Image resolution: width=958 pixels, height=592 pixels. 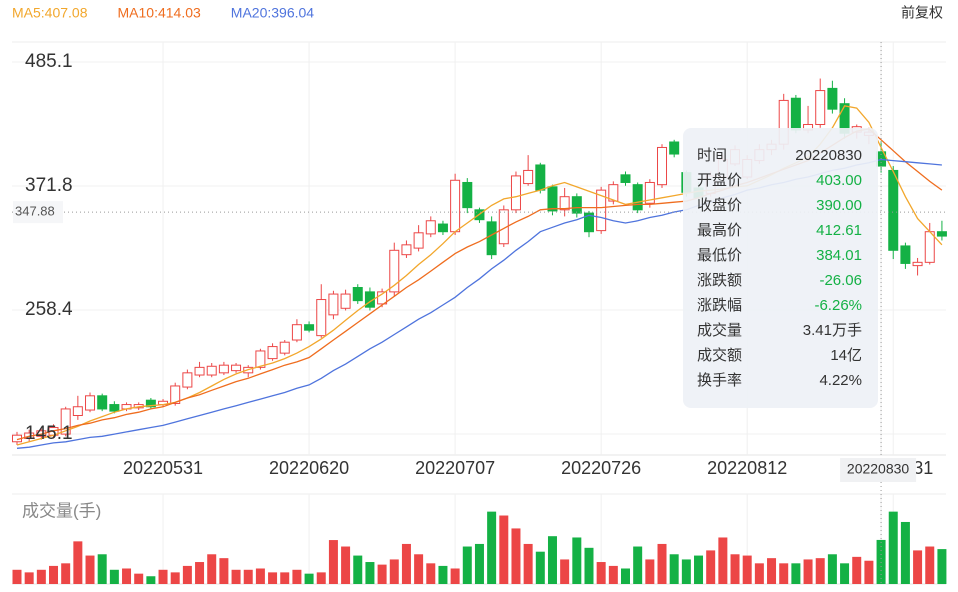 I want to click on tooltip-label: 最低价, so click(x=719, y=255).